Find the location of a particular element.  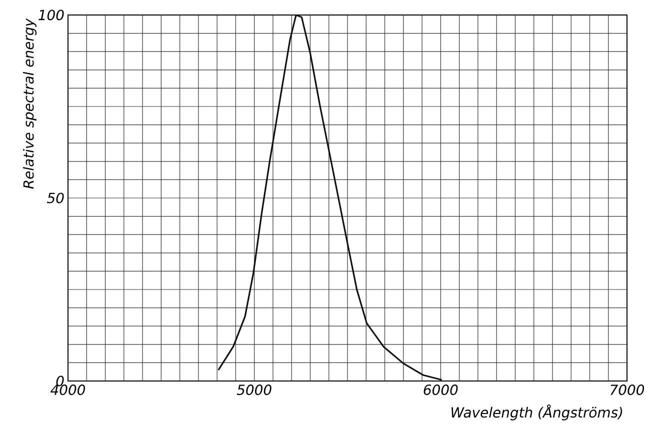

y-axis-title: Relative spectral energy is located at coordinates (29, 103).